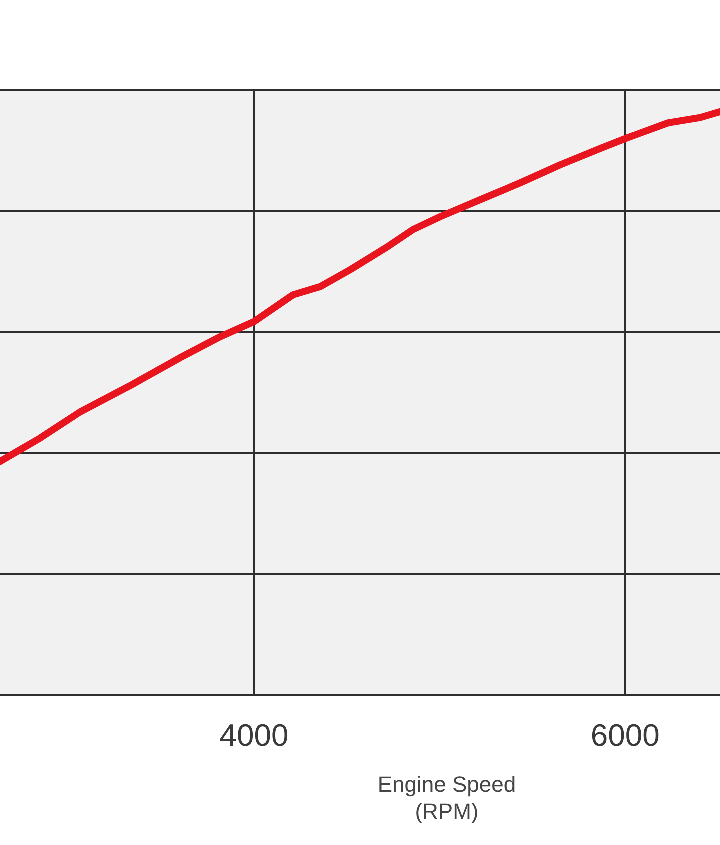 This screenshot has height=845, width=720. What do you see at coordinates (447, 798) in the screenshot?
I see `x-axis-title: Engine Speed (RPM)` at bounding box center [447, 798].